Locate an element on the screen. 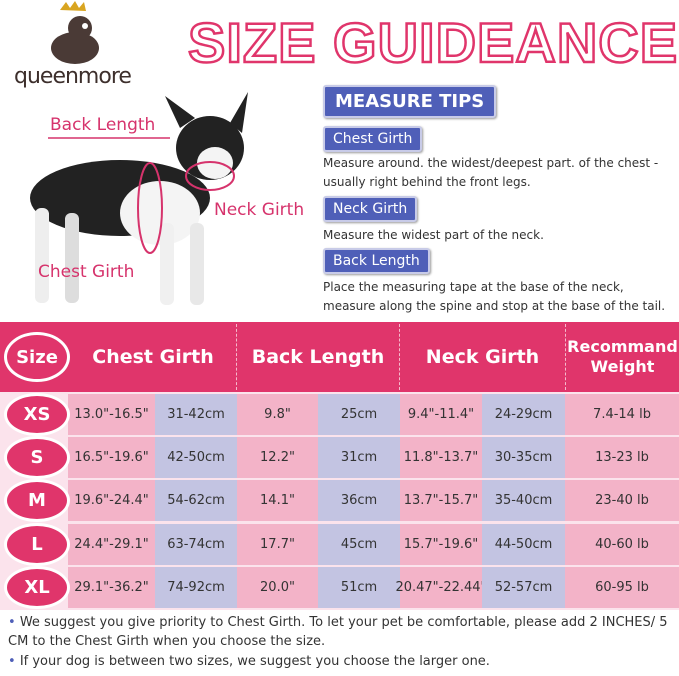 The image size is (679, 676). table-cell: 9.8" is located at coordinates (277, 414).